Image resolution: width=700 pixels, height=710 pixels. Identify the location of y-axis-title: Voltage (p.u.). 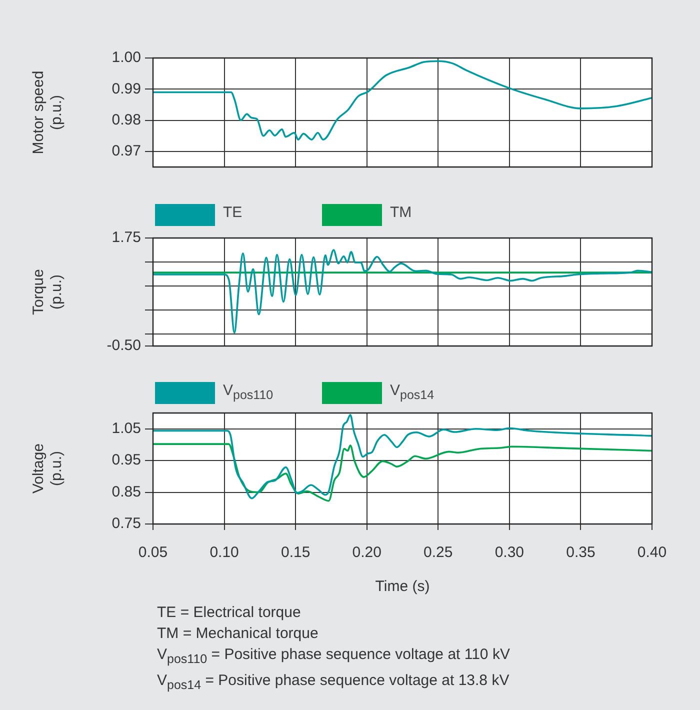
(48, 468).